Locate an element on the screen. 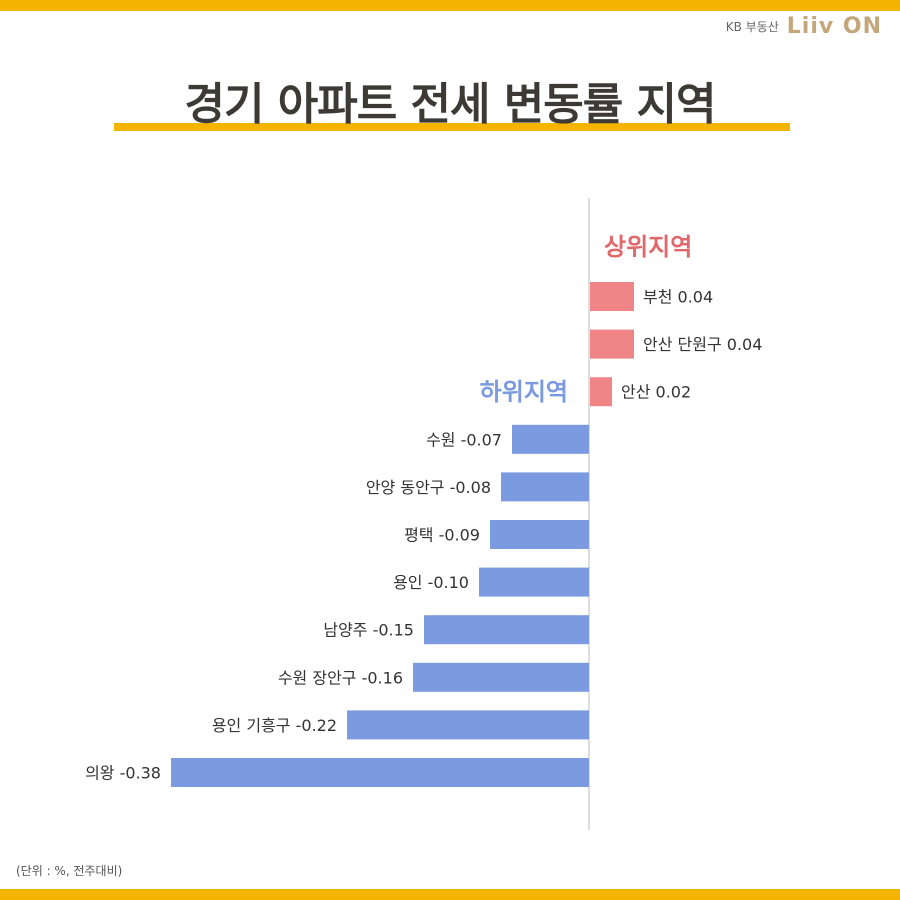  bar-label-7: 용인 -0.10 is located at coordinates (431, 582).